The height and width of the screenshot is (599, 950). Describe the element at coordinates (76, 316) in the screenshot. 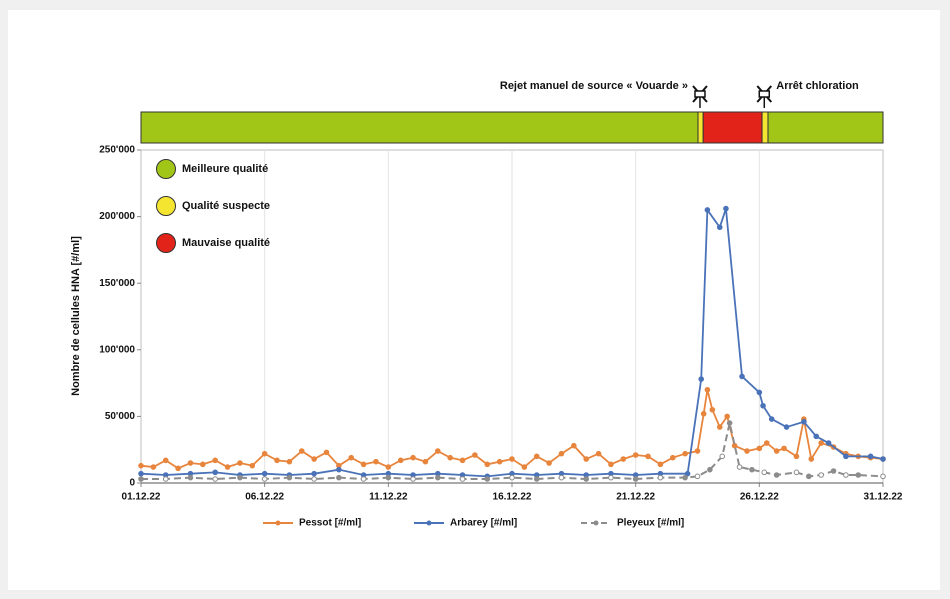

I see `y-axis-label: Nombre de cellules HNA [#/ml]` at that location.